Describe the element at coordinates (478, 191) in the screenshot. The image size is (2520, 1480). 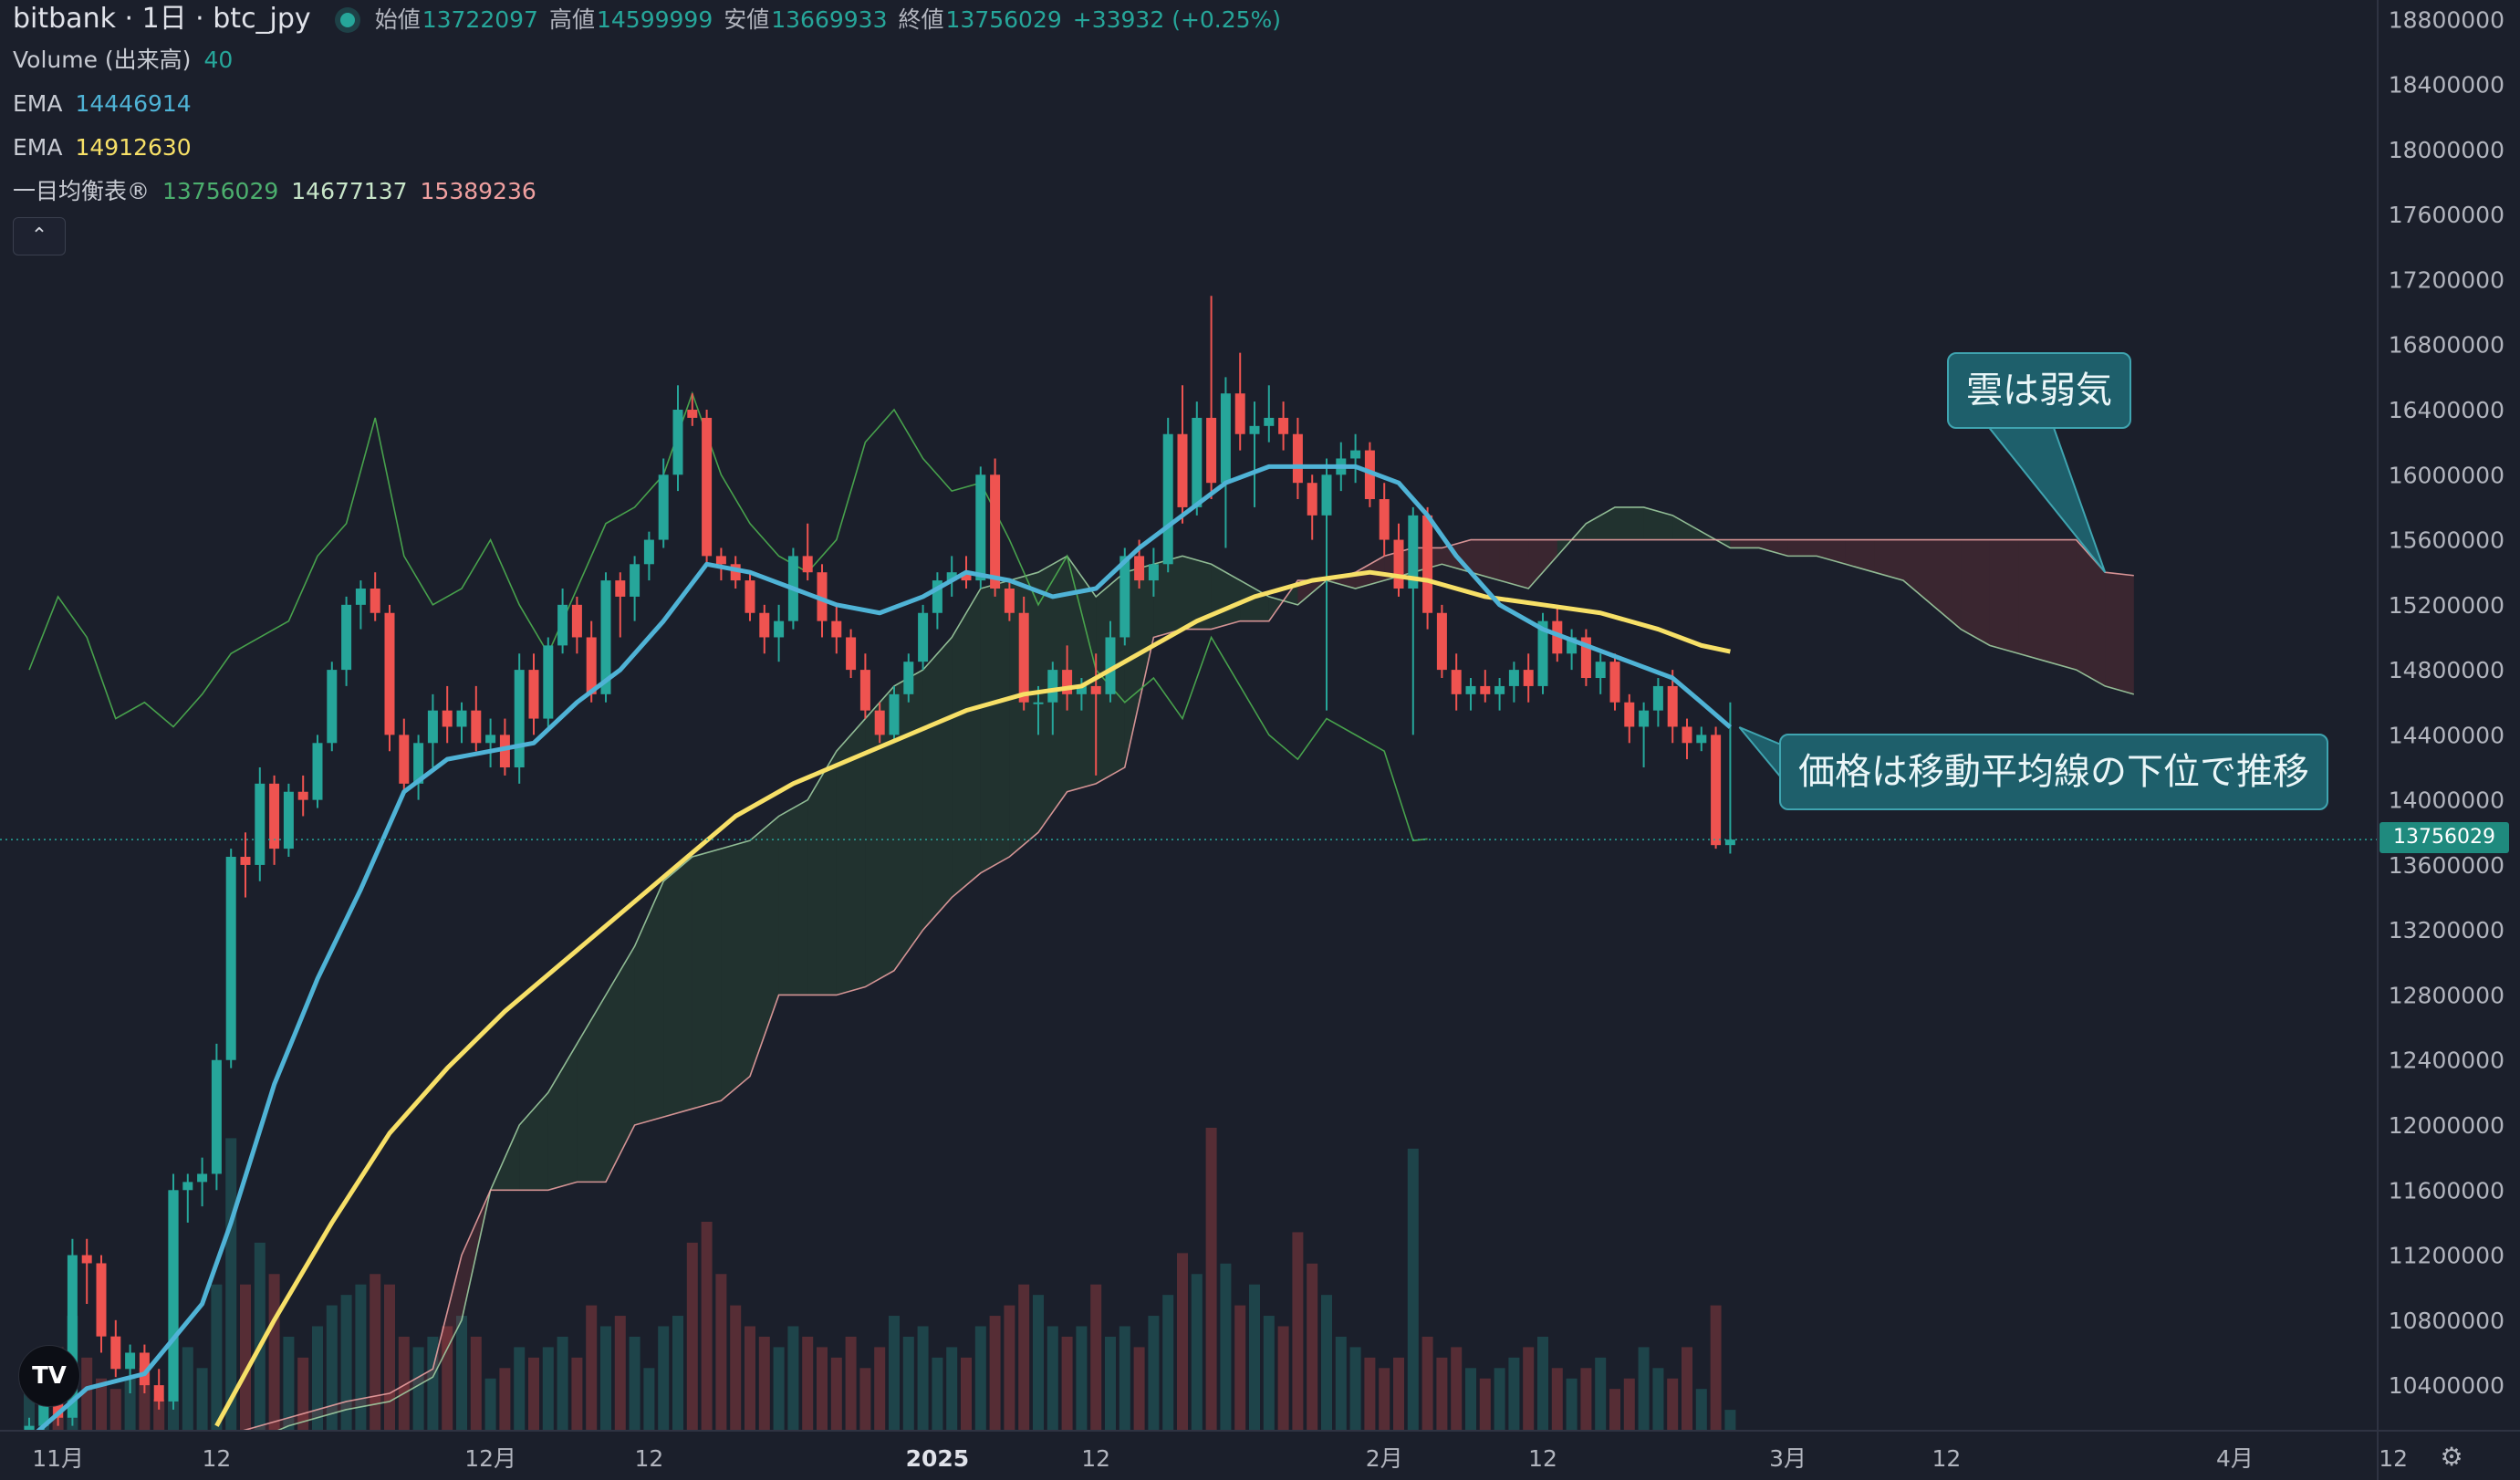
I see `ichimoku-value-3: 15389236` at that location.